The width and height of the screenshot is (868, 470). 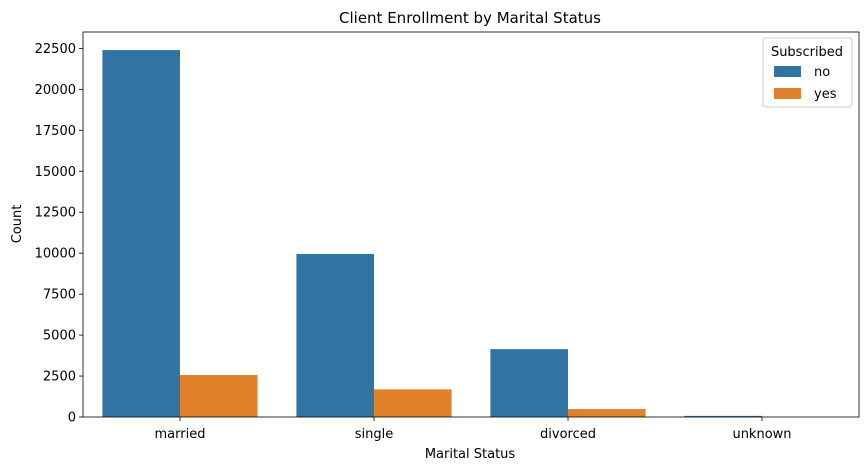 I want to click on y-tick-label: 2500, so click(x=59, y=377).